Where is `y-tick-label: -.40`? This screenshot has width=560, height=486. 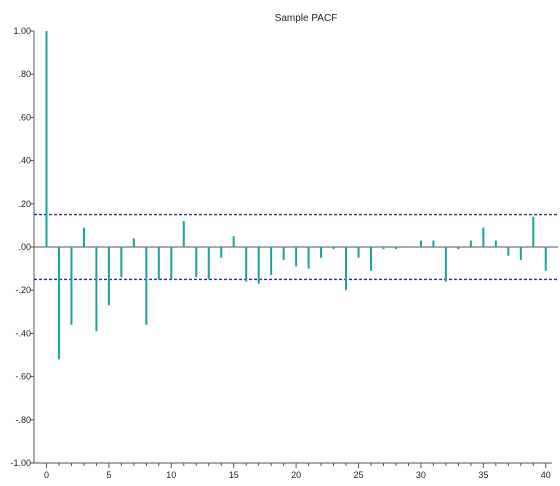 y-tick-label: -.40 is located at coordinates (23, 333).